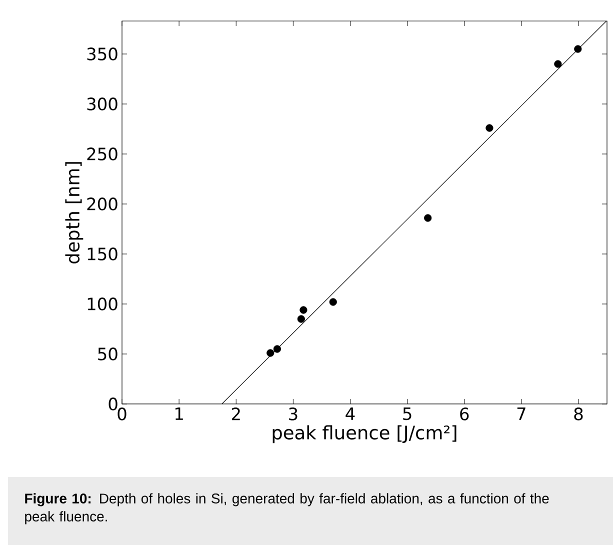  What do you see at coordinates (103, 304) in the screenshot?
I see `y-tick-label: 100` at bounding box center [103, 304].